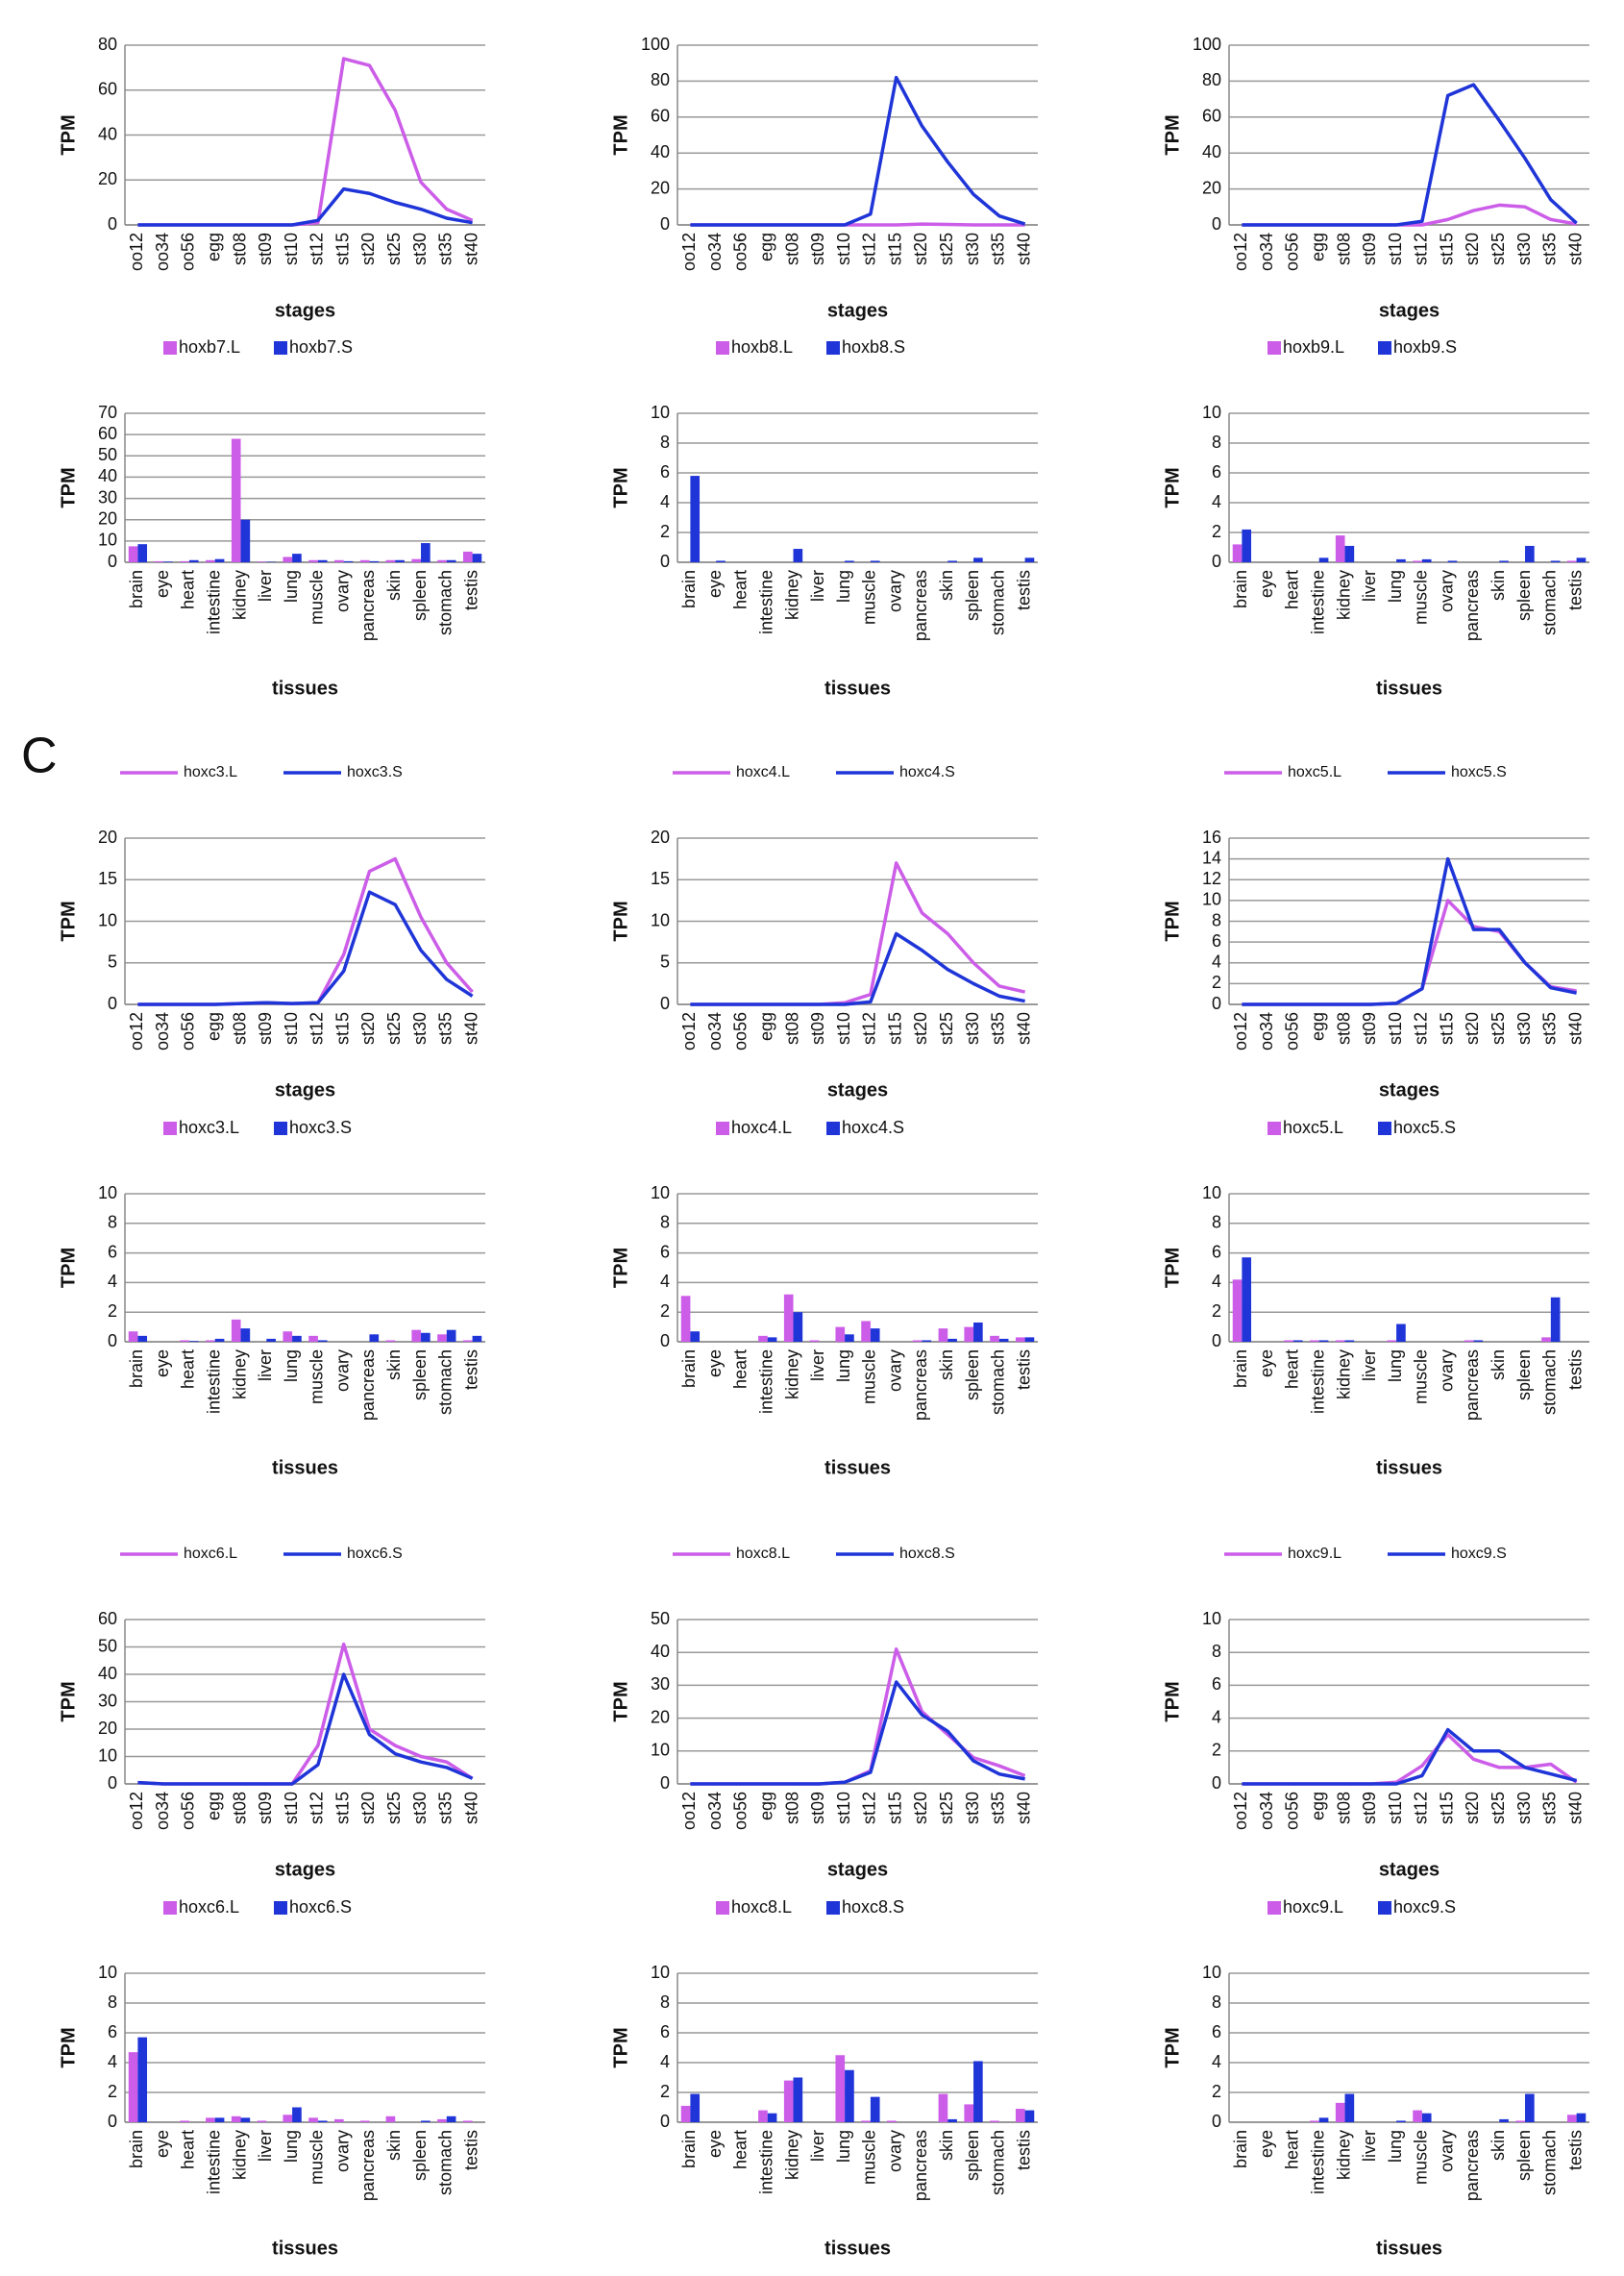 This screenshot has height=2276, width=1624. What do you see at coordinates (1023, 2150) in the screenshot?
I see `x-tick-label: testis` at bounding box center [1023, 2150].